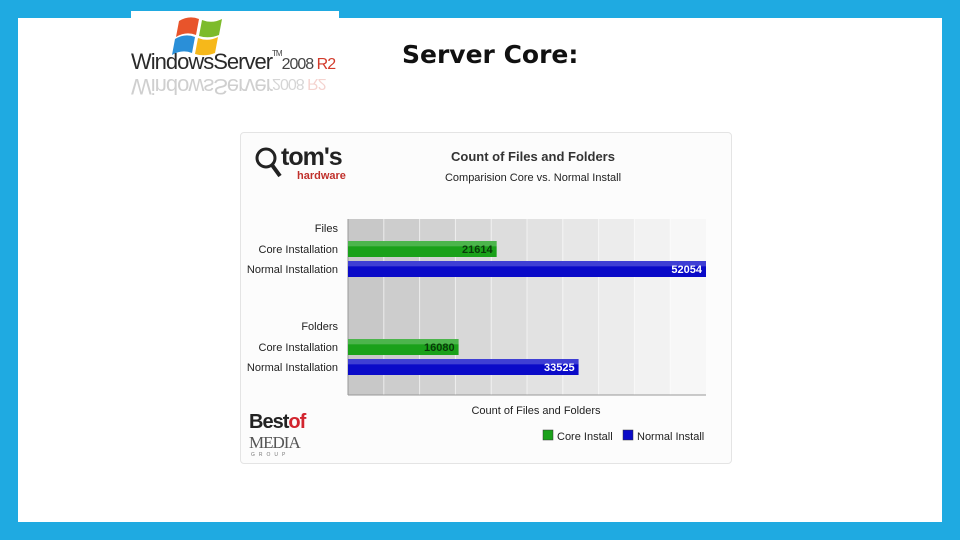 This screenshot has width=960, height=540. I want to click on bom-group-text: GROUP, so click(270, 455).